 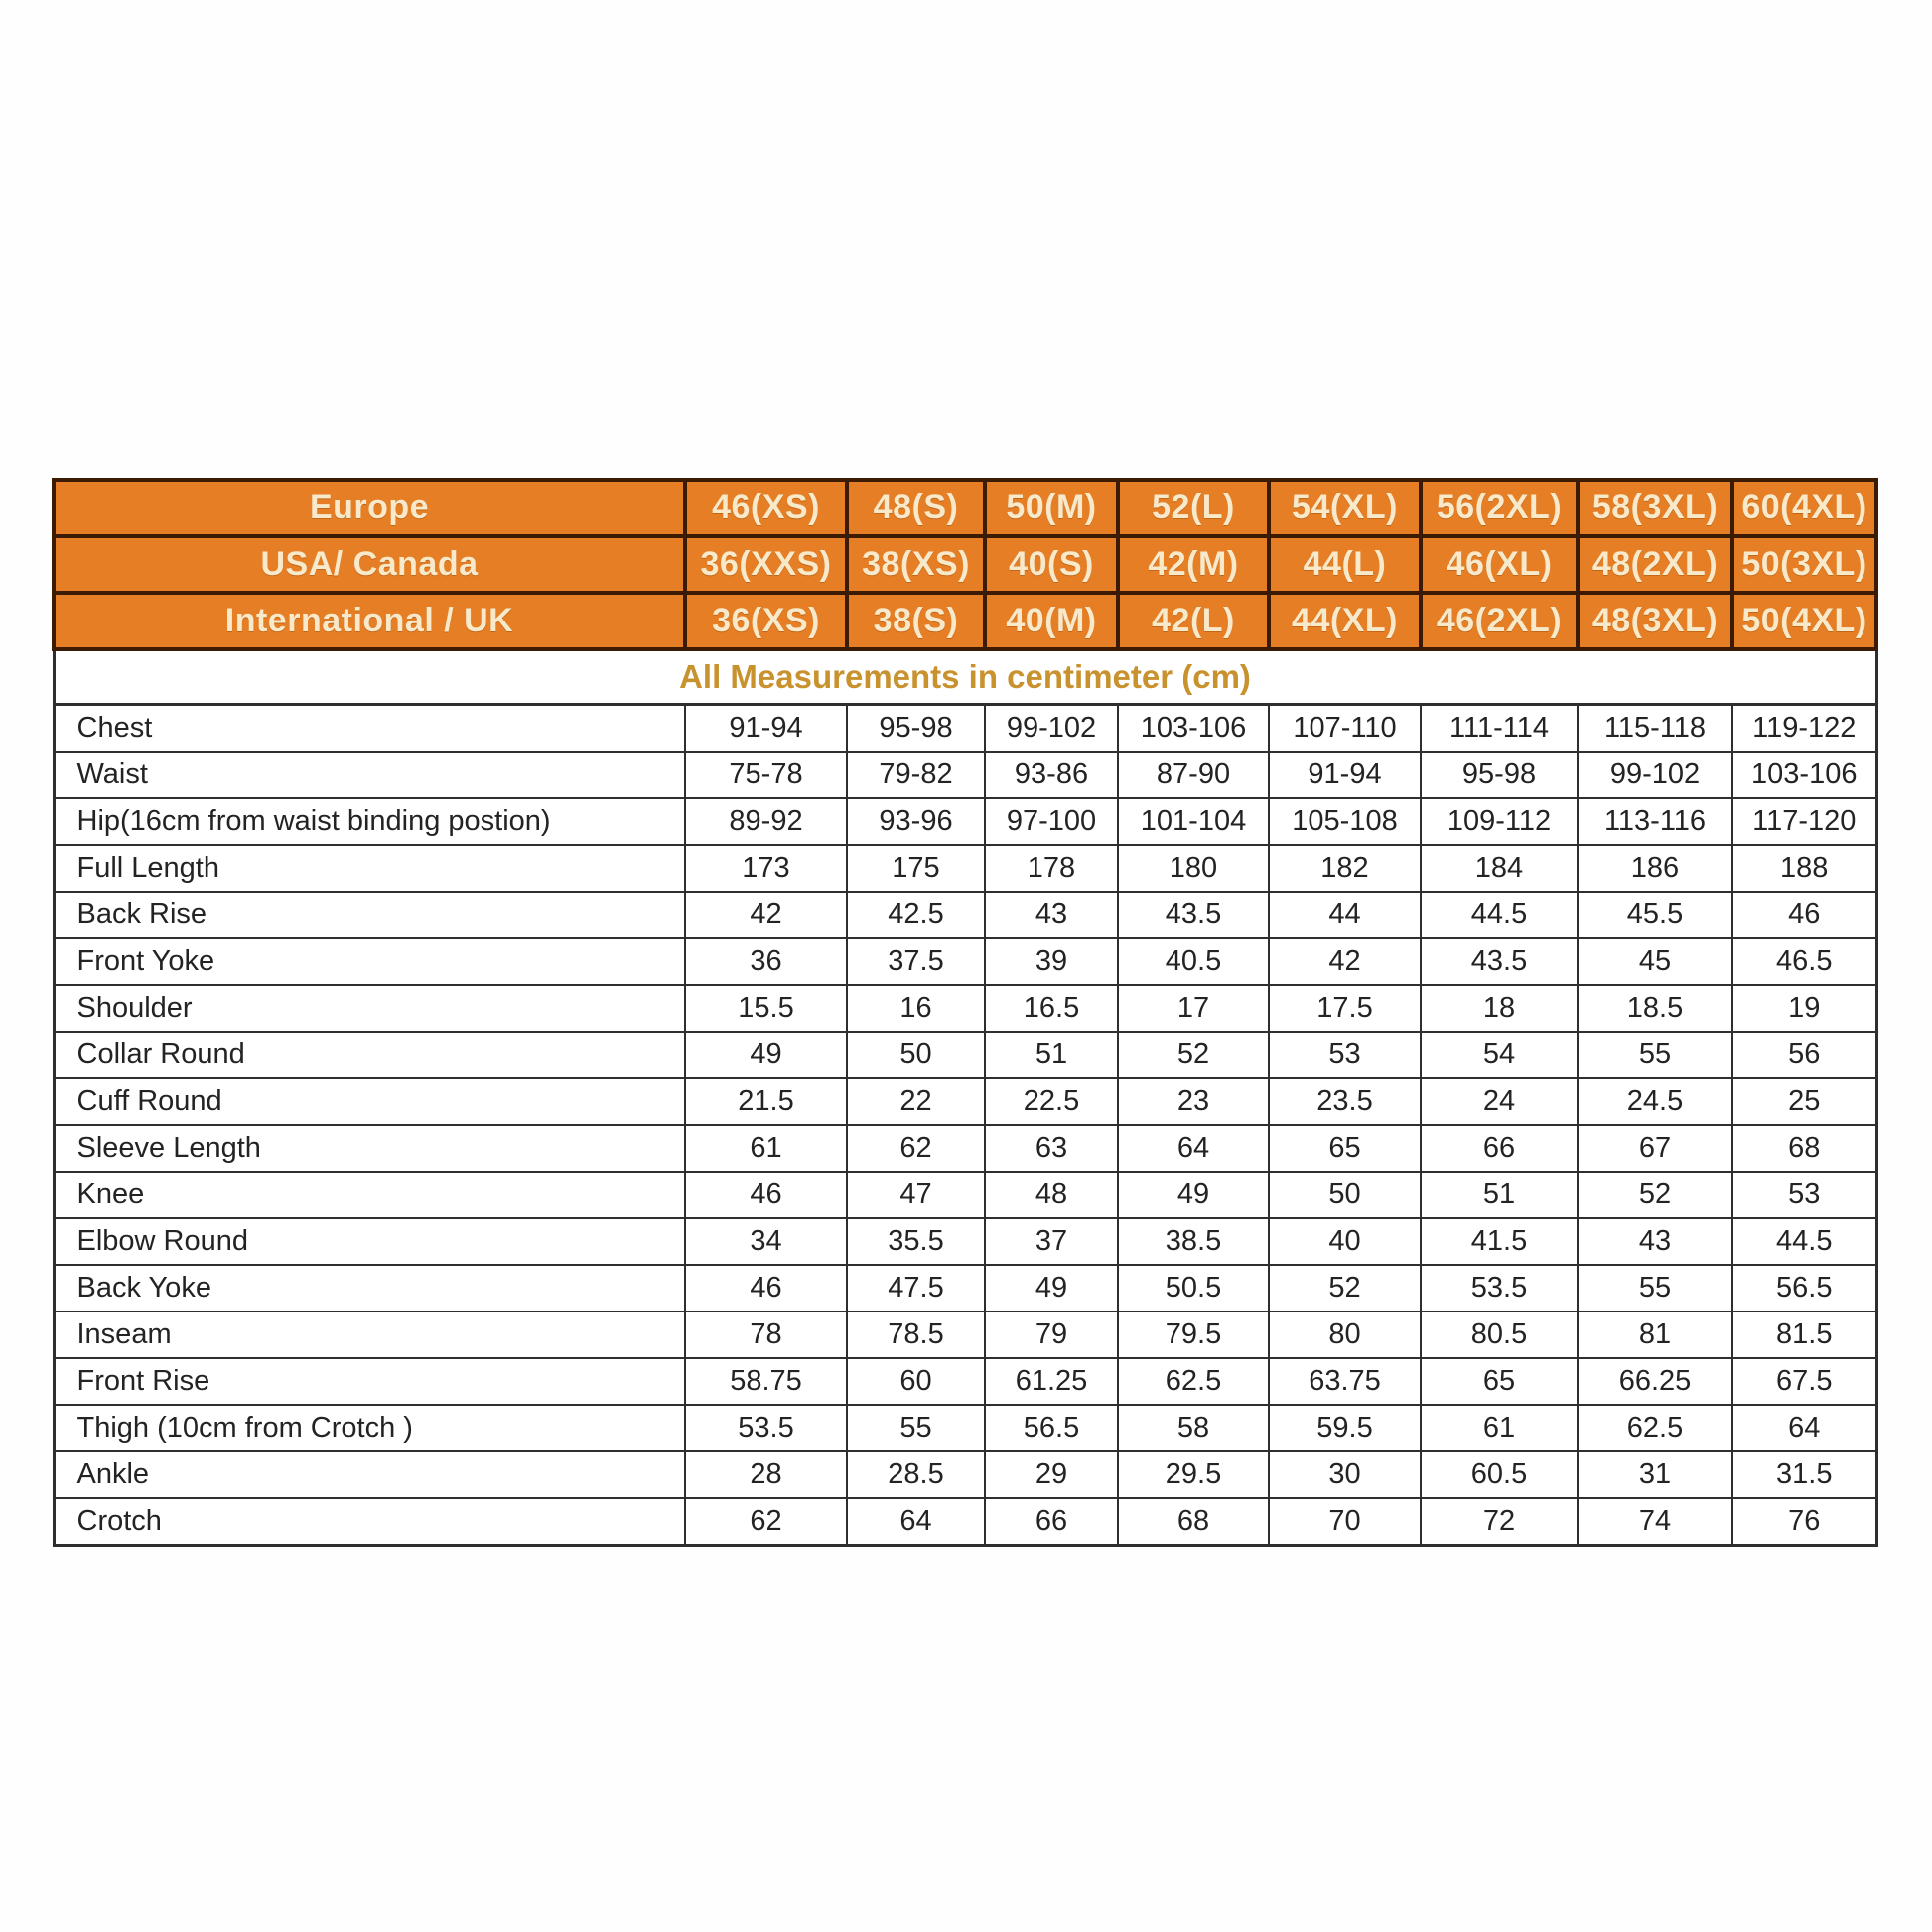 What do you see at coordinates (1194, 1522) in the screenshot?
I see `measurement-value: 68` at bounding box center [1194, 1522].